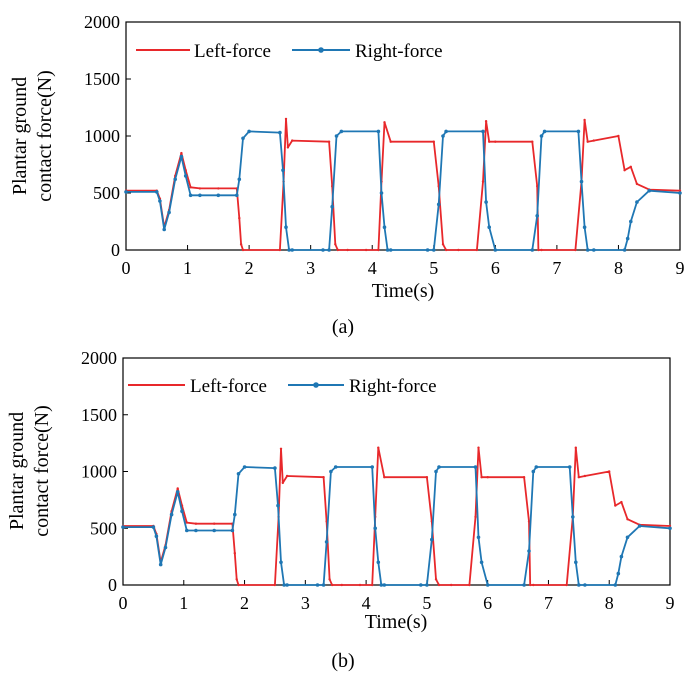 Image resolution: width=696 pixels, height=678 pixels. What do you see at coordinates (310, 268) in the screenshot?
I see `x-tick-label: 3` at bounding box center [310, 268].